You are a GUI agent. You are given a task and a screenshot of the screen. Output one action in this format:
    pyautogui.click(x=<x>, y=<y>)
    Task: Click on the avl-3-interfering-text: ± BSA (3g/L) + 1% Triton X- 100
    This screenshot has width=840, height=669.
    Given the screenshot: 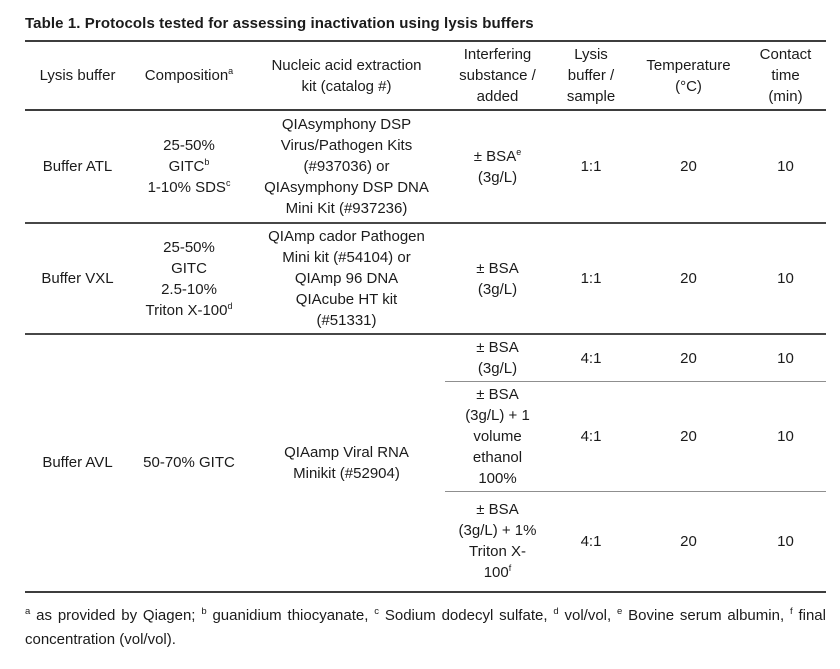 What is the action you would take?
    pyautogui.click(x=497, y=541)
    